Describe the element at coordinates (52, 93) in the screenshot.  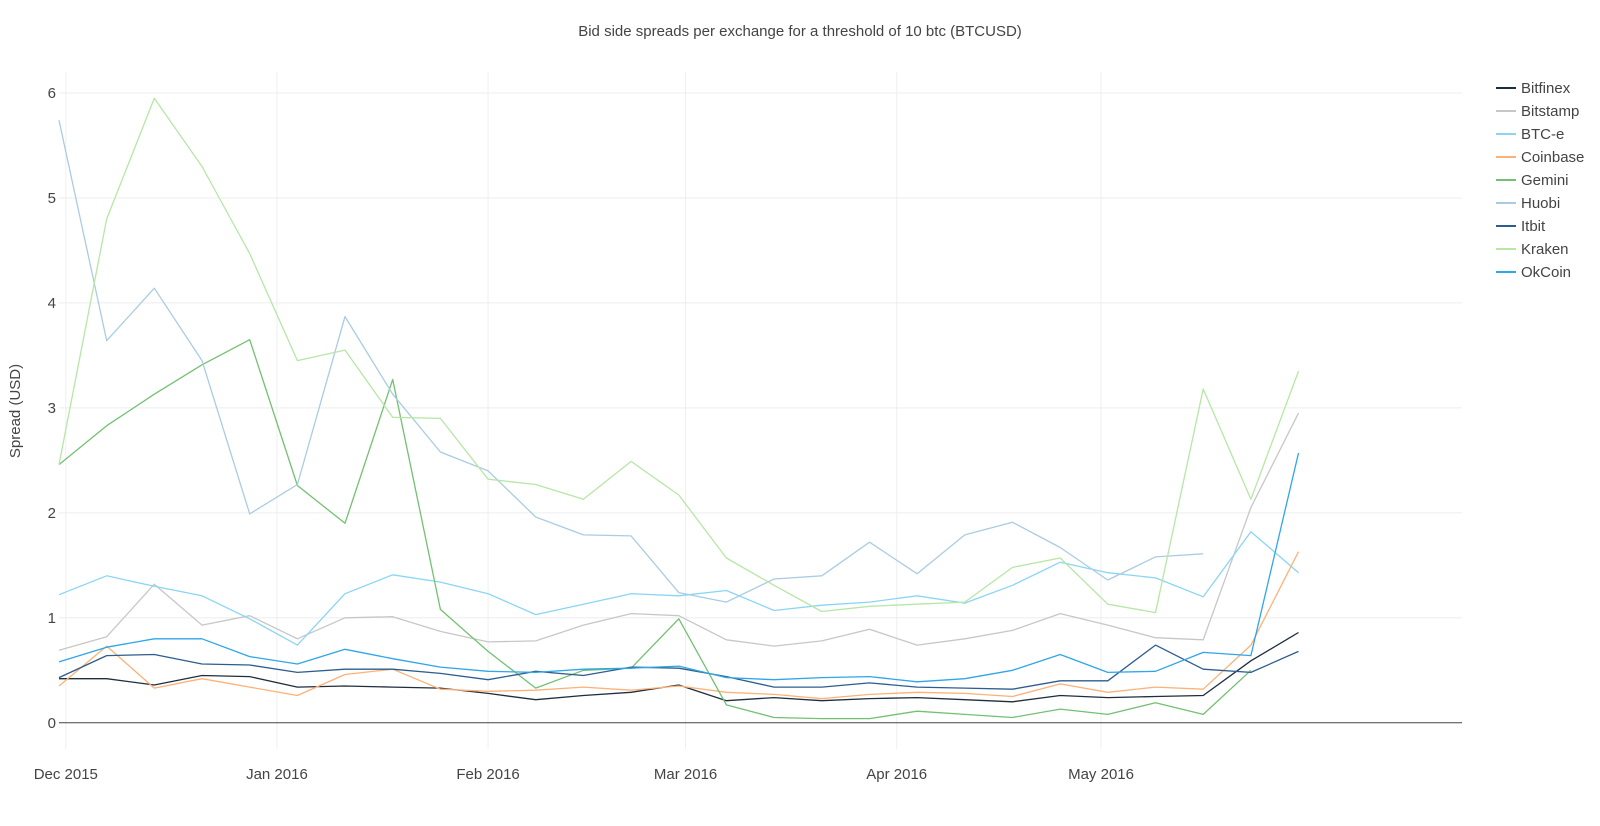
I see `y-tick-label: 6` at that location.